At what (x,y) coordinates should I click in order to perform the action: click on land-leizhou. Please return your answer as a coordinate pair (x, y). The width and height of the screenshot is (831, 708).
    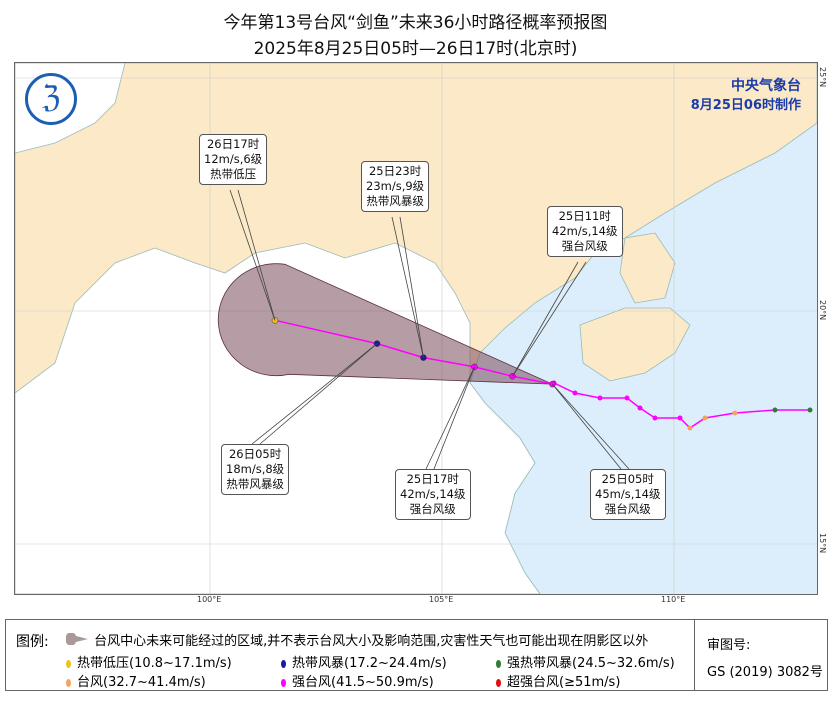
    Looking at the image, I should click on (647, 268).